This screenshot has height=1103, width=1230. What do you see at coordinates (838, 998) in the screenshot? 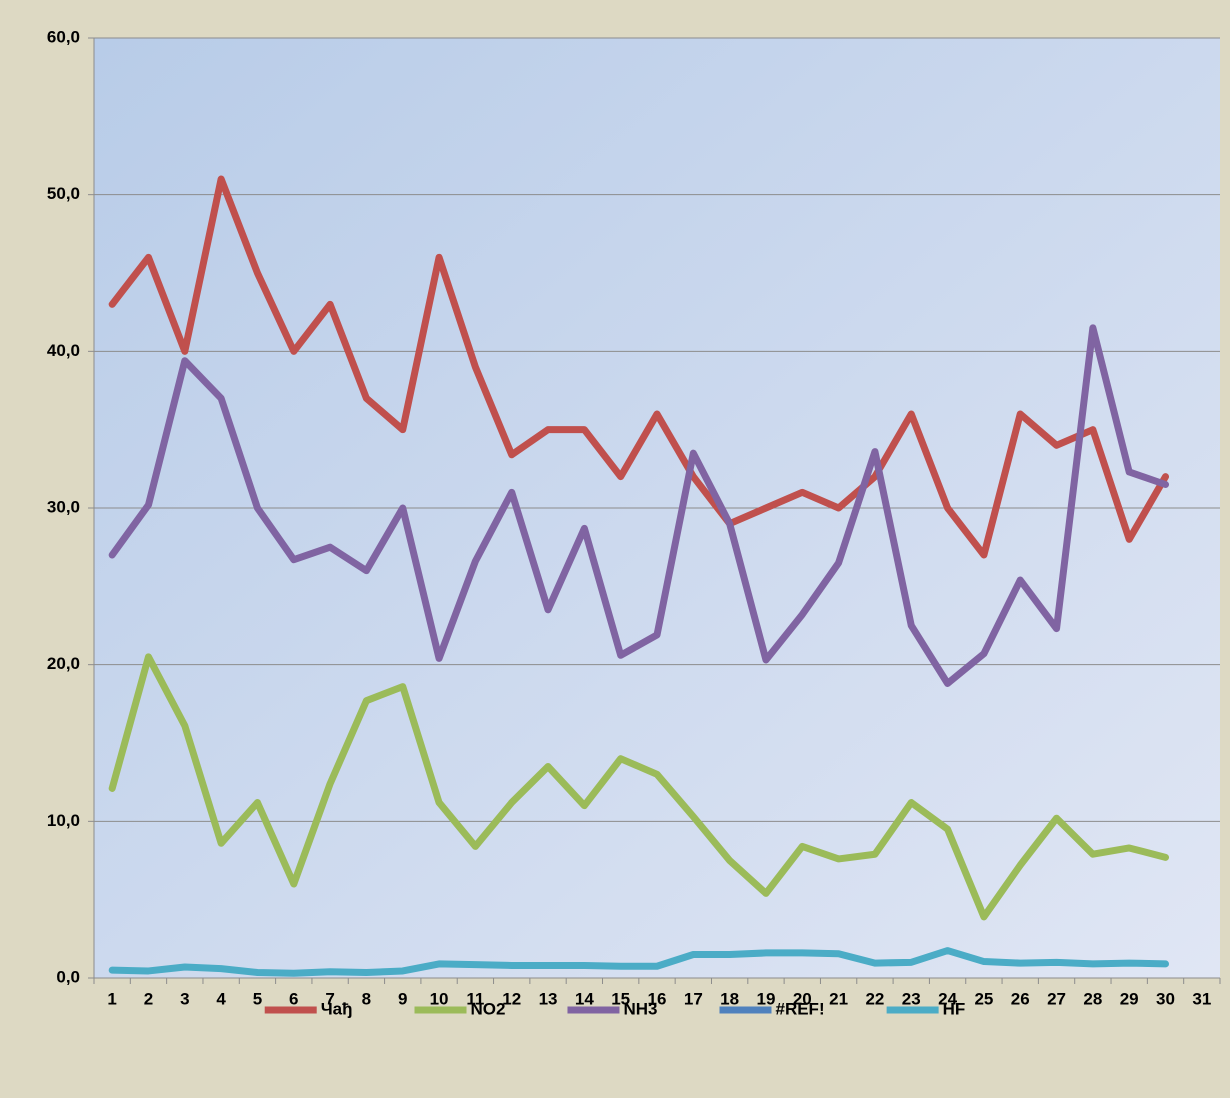
I see `x-tick-label: 21` at bounding box center [838, 998].